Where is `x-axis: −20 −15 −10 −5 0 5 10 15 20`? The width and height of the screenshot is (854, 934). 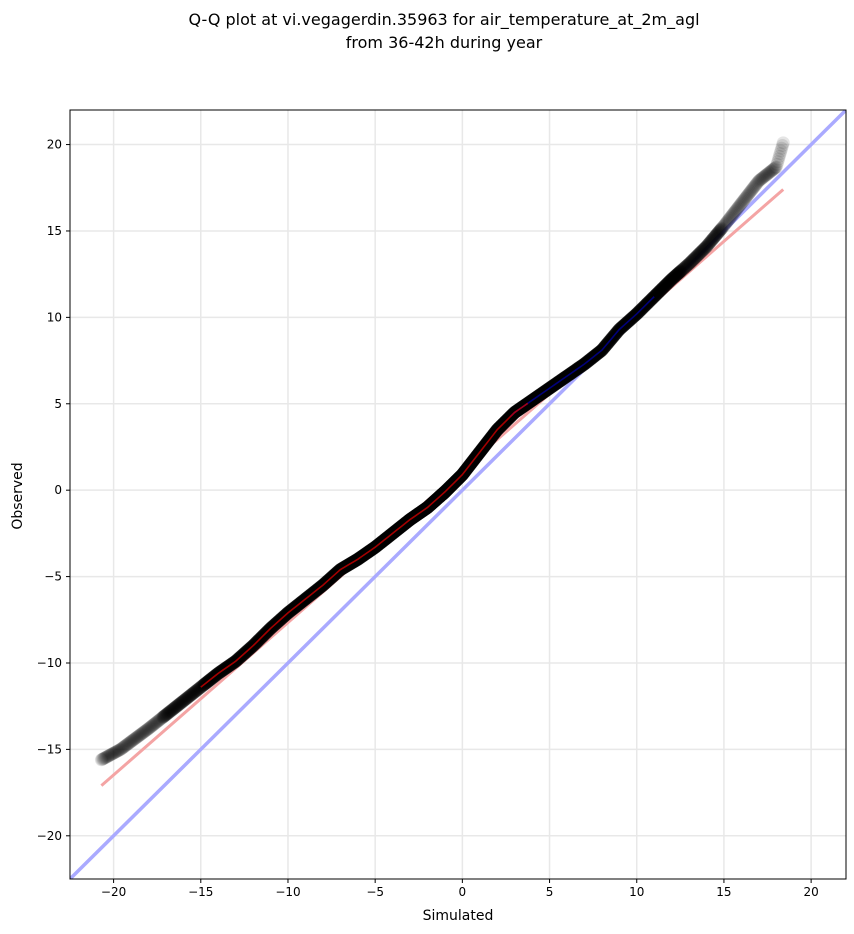
x-axis: −20 −15 −10 −5 0 5 10 15 20 is located at coordinates (460, 889).